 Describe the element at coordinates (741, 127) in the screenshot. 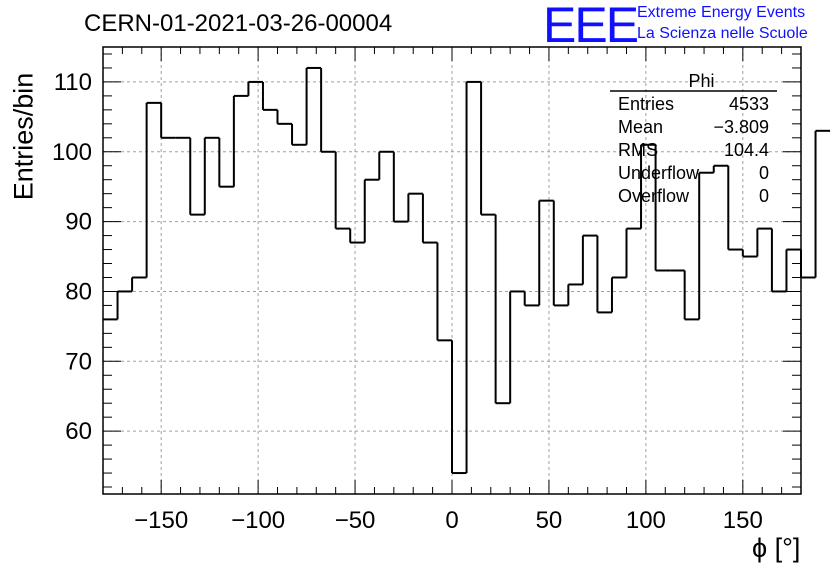

I see `stats-value-mean: −3.809` at that location.